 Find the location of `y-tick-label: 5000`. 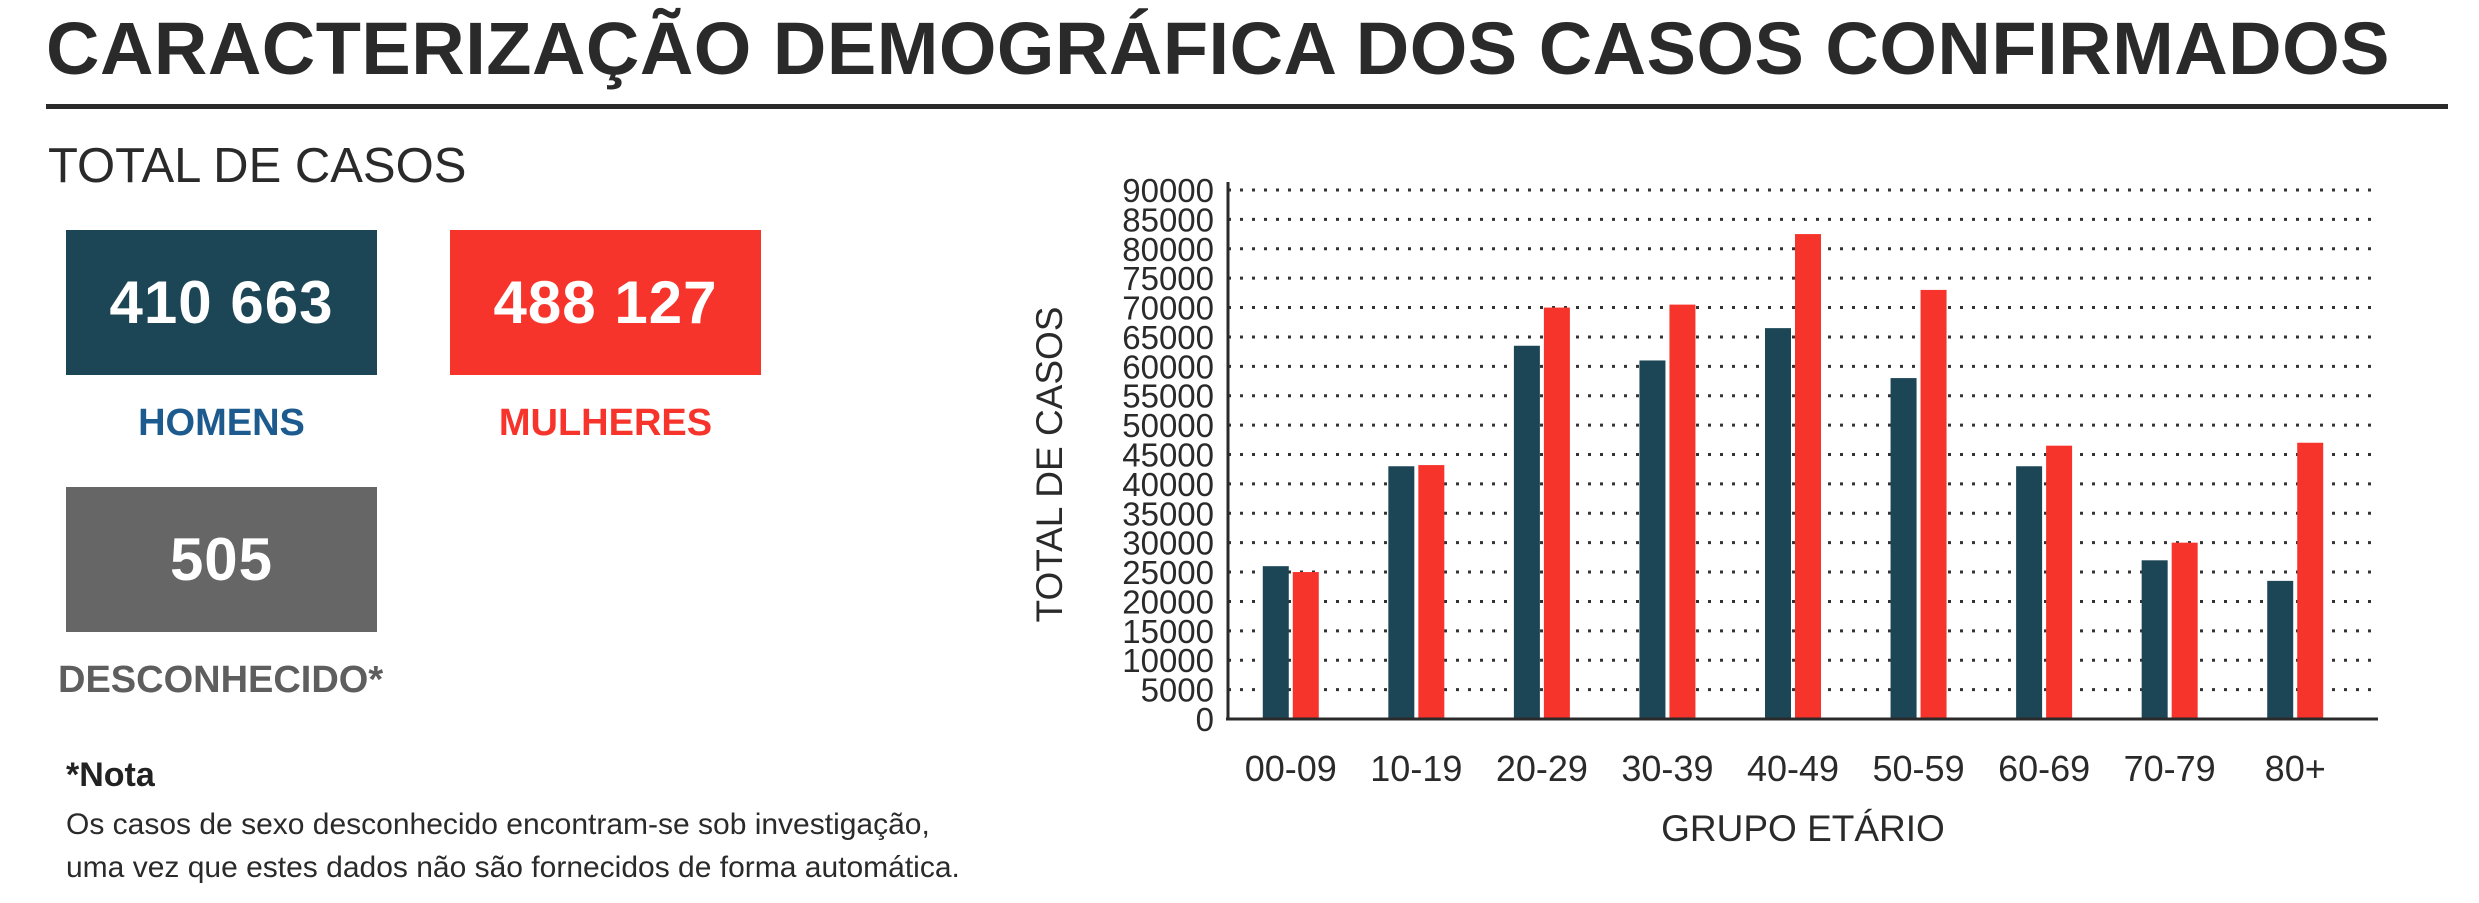

y-tick-label: 5000 is located at coordinates (1177, 690).